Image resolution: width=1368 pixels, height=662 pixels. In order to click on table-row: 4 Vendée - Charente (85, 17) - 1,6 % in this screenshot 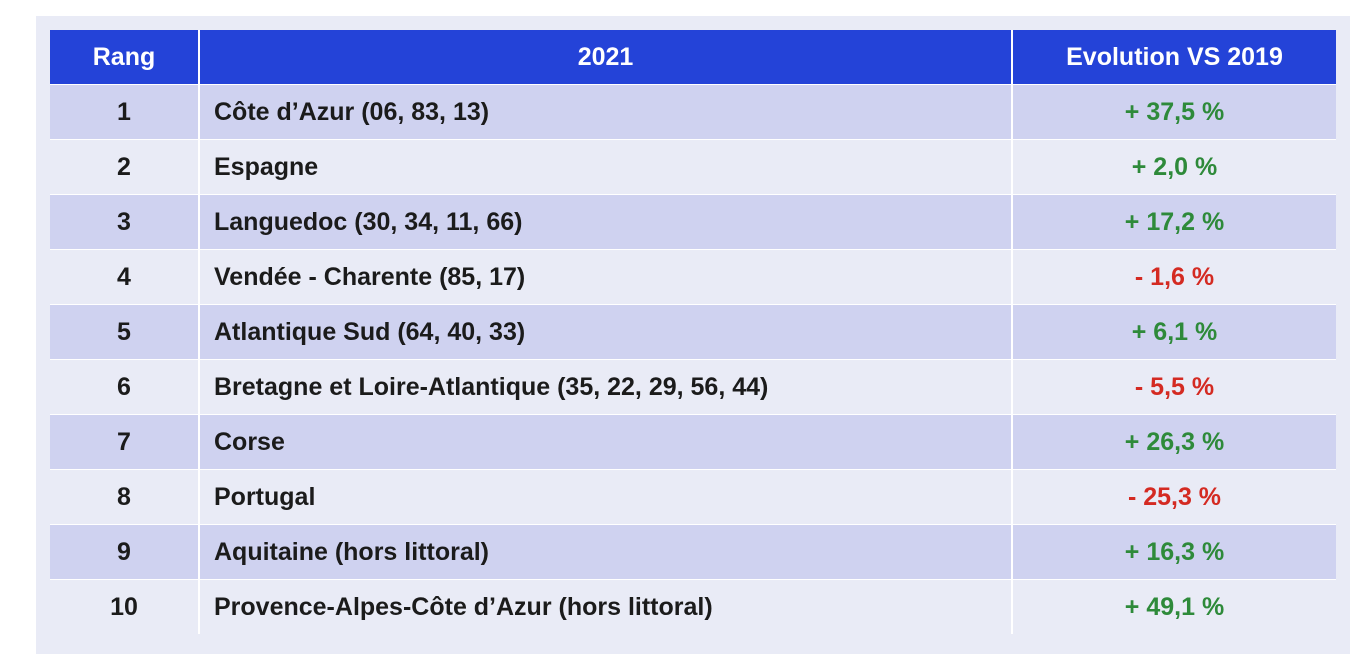, I will do `click(693, 277)`.